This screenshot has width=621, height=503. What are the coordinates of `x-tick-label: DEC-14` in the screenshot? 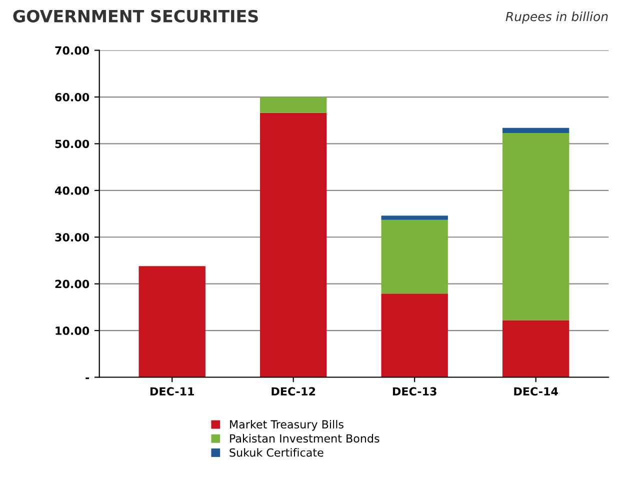 It's located at (536, 391).